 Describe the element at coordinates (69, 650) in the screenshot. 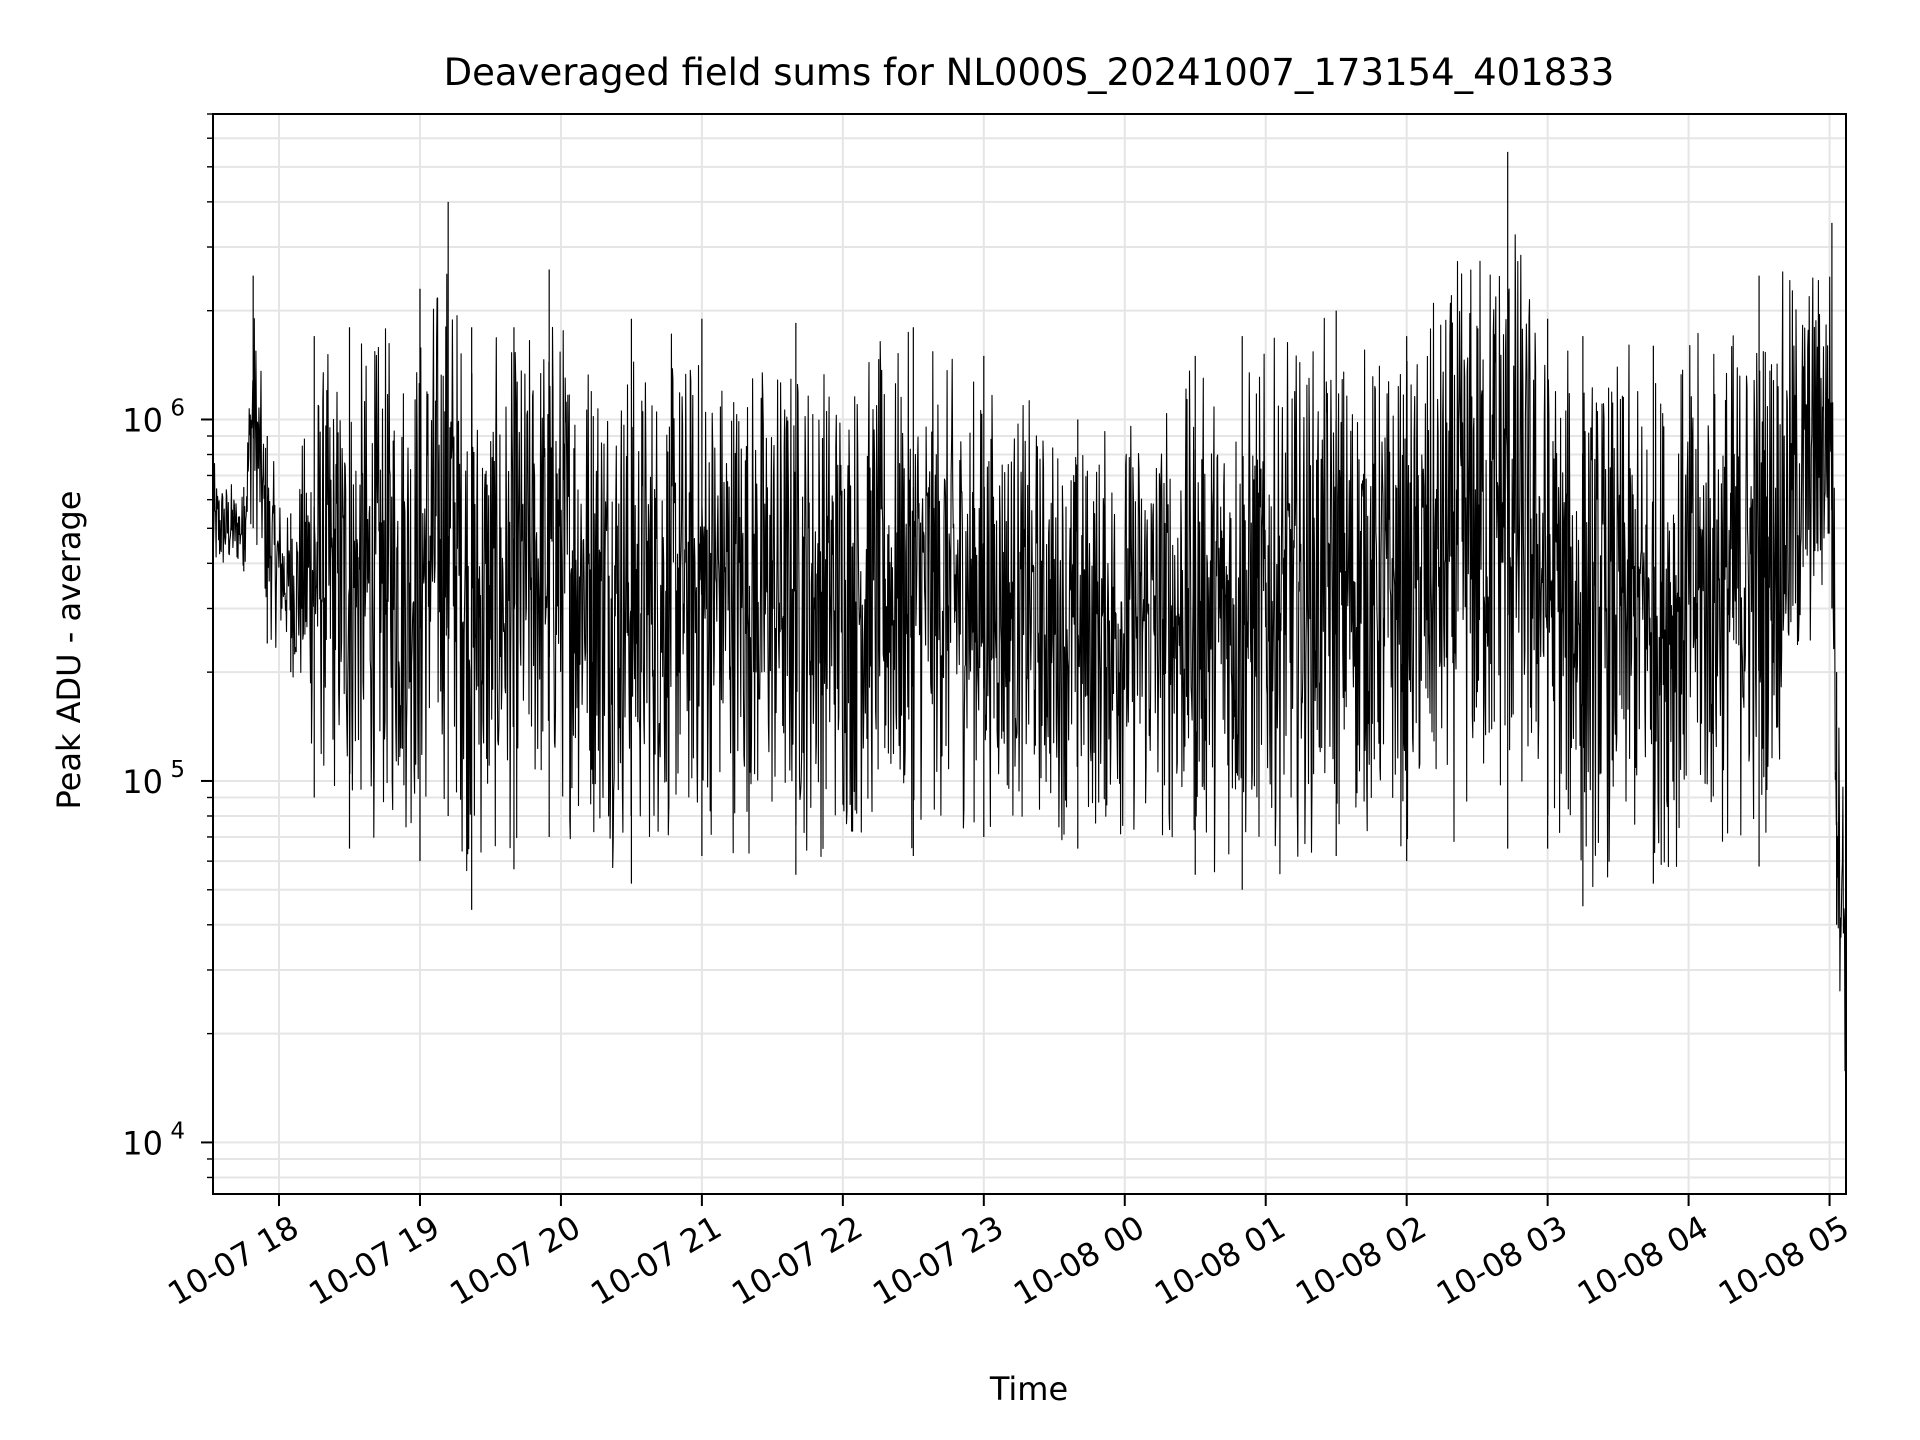

I see `y-axis-label: Peak ADU - average` at that location.